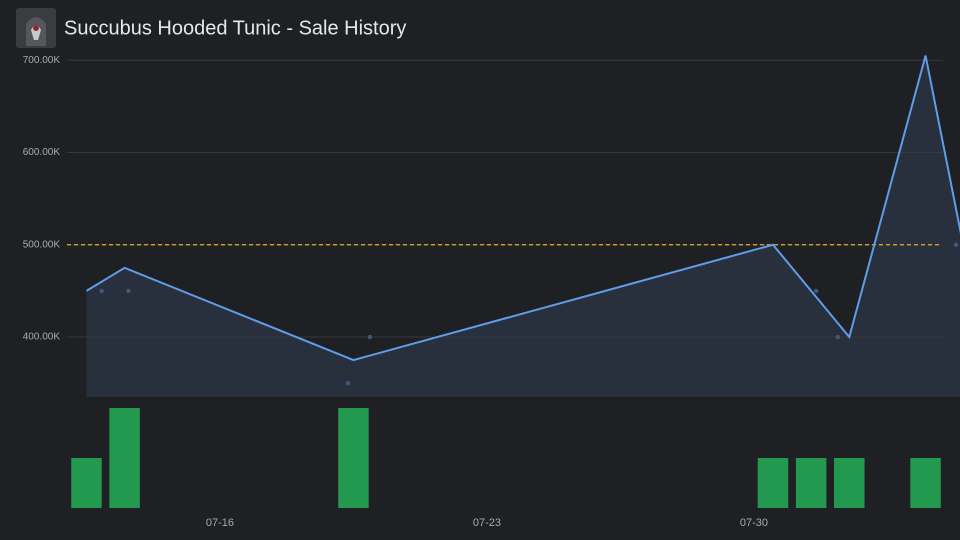 This screenshot has height=540, width=960. Describe the element at coordinates (235, 28) in the screenshot. I see `chart-title: Succubus Hooded Tunic - Sale History` at that location.